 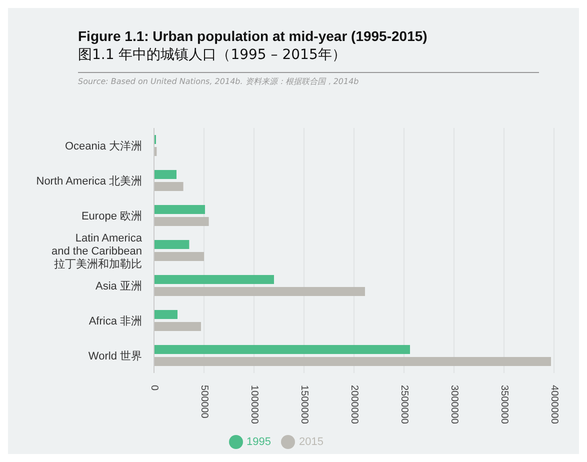 What do you see at coordinates (354, 404) in the screenshot?
I see `x-tick-label: 2000000` at bounding box center [354, 404].